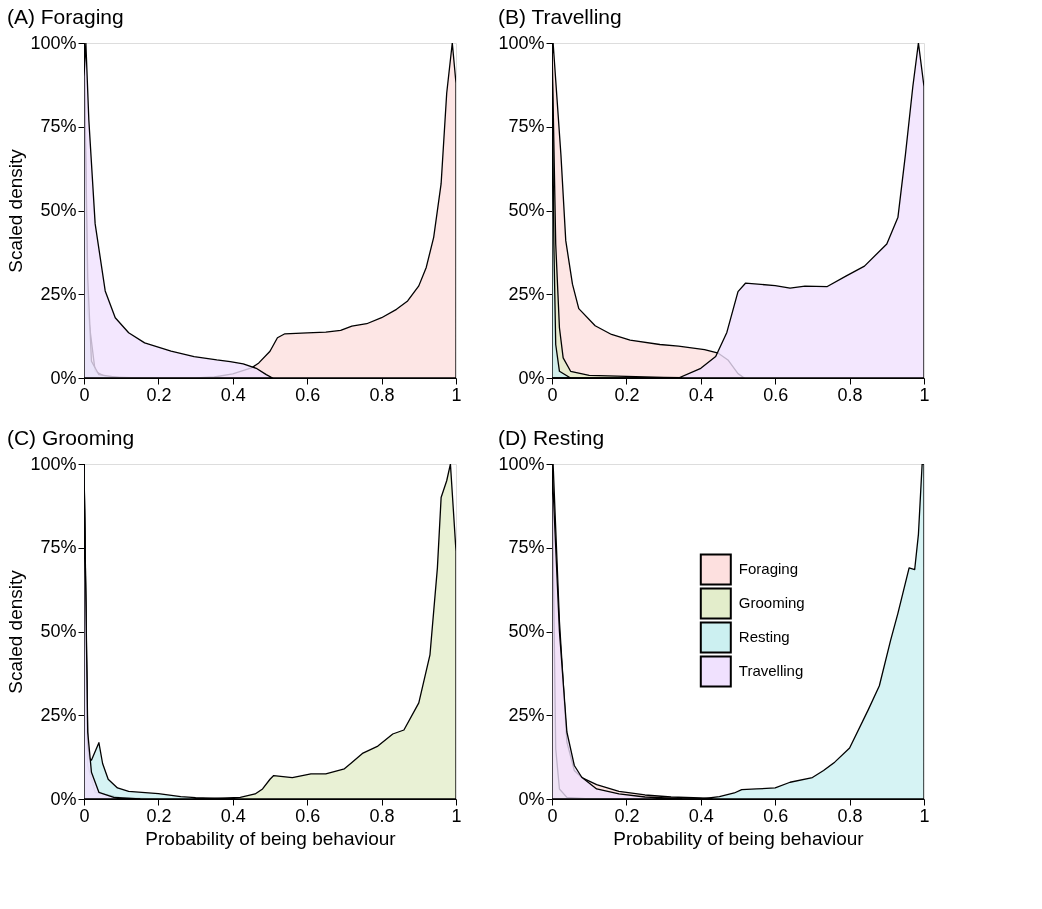 The image size is (1042, 909). I want to click on chart-title: (D) Resting, so click(551, 437).